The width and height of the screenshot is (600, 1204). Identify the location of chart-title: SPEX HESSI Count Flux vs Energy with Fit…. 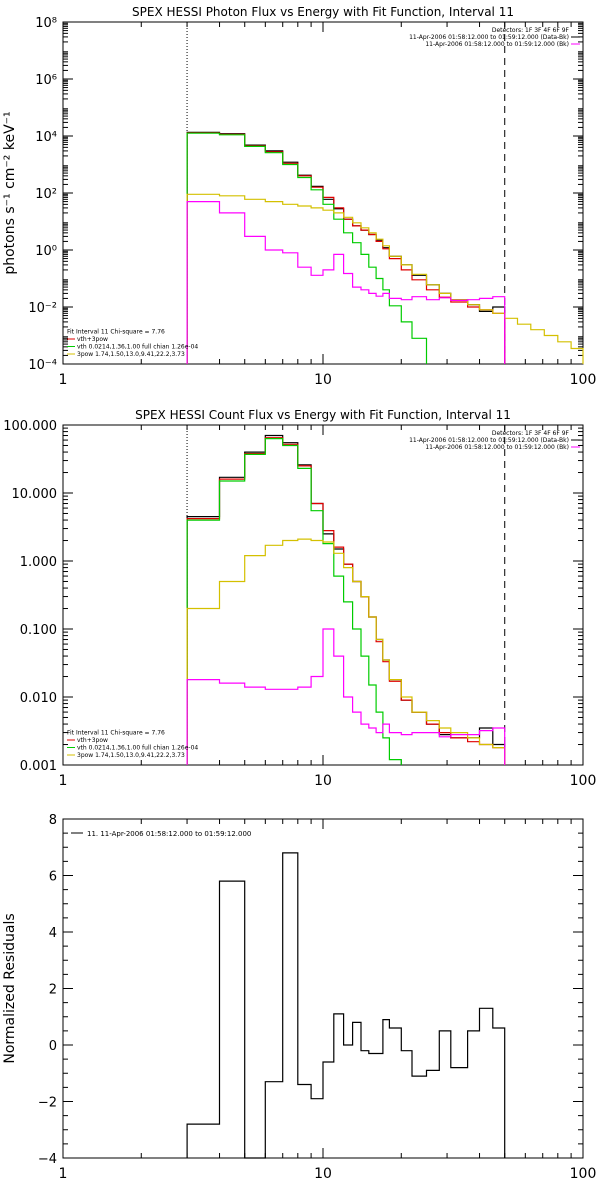
(323, 415).